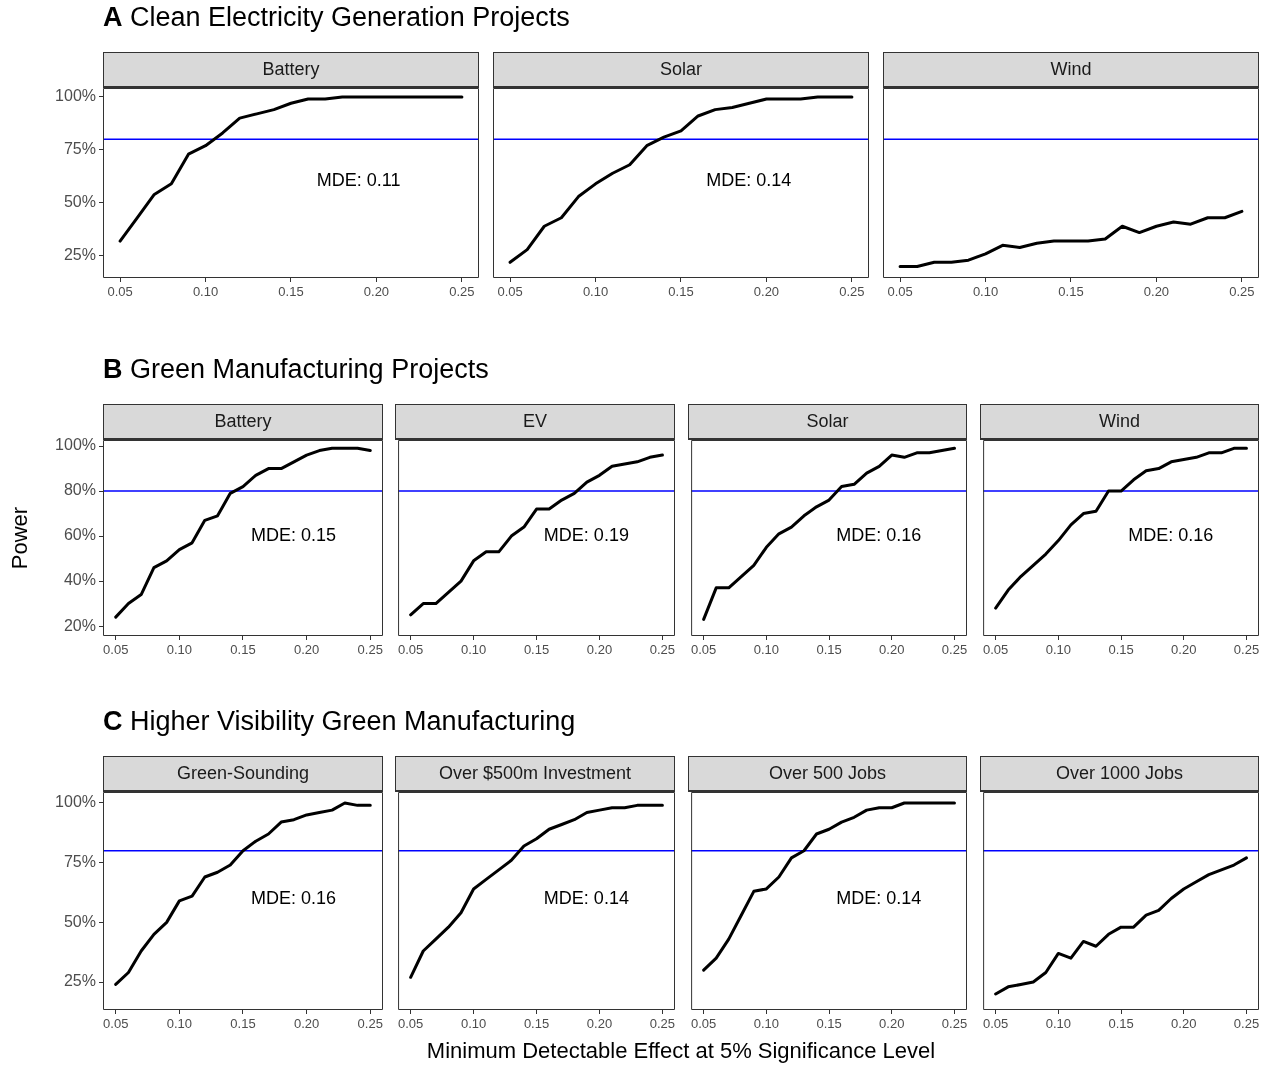 The image size is (1272, 1070). What do you see at coordinates (336, 17) in the screenshot?
I see `chart-title: A Clean Electricity Generation Projects` at bounding box center [336, 17].